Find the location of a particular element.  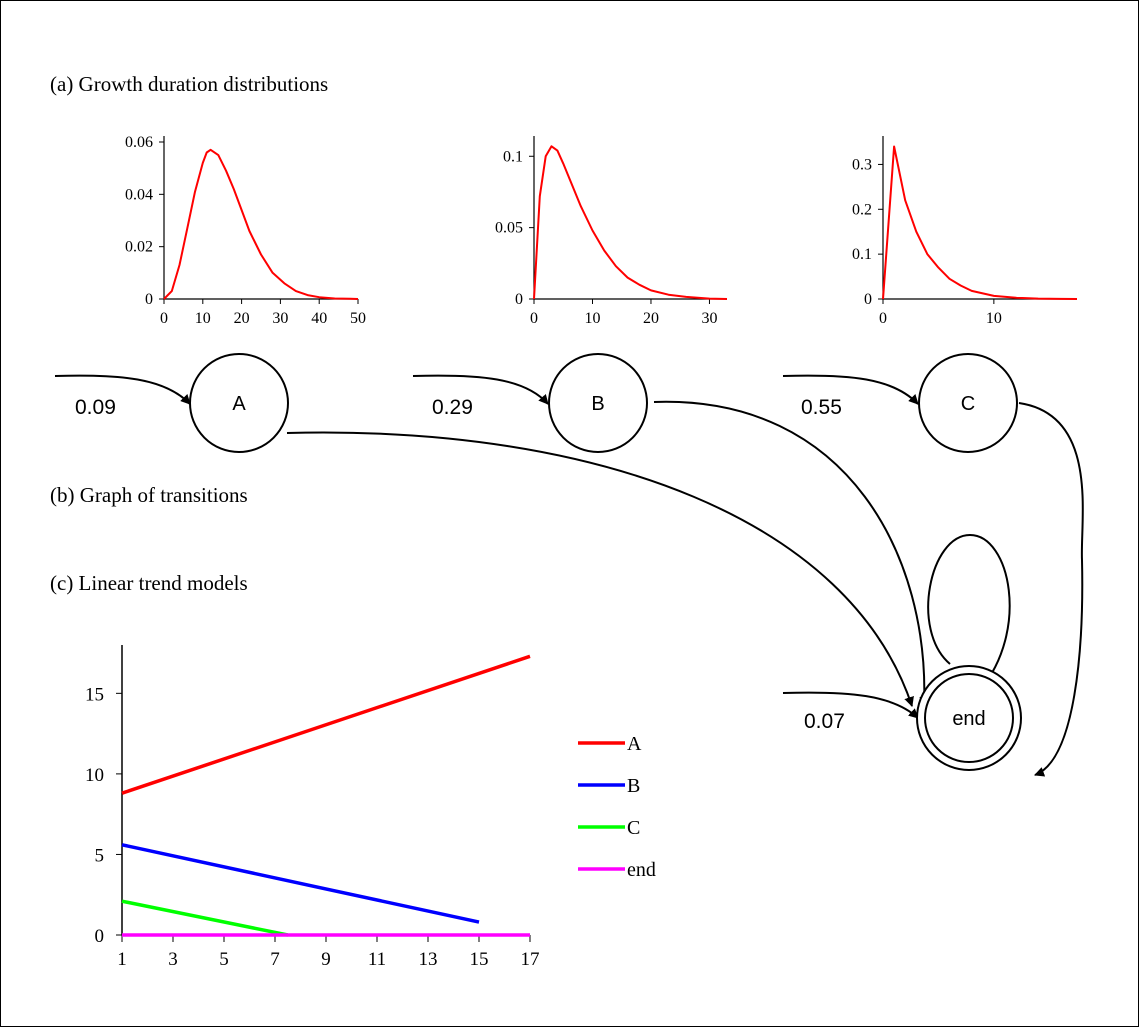

trend-line-A is located at coordinates (326, 724).